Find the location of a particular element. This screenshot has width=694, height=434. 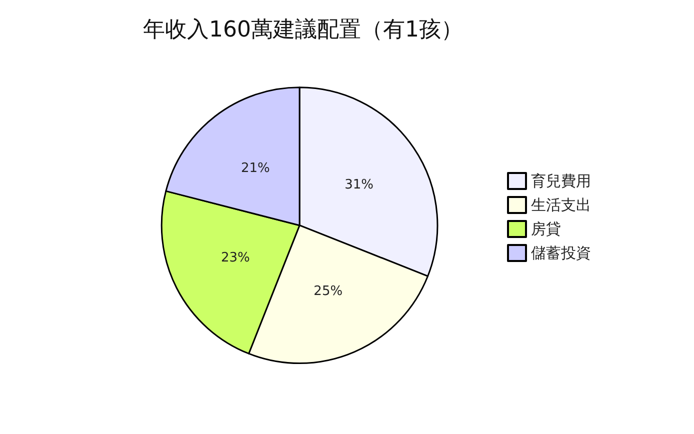

data-label: 25% is located at coordinates (328, 291).